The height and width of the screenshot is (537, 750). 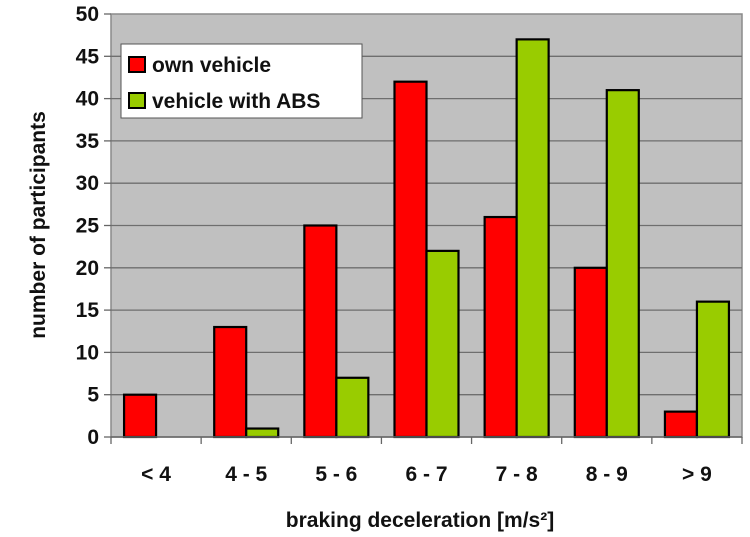 I want to click on legend-swatch-vehicle-with-abs, so click(x=137, y=100).